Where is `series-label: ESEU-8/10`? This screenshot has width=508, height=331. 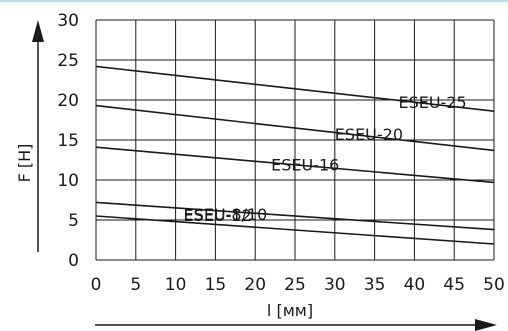
series-label: ESEU-8/10 is located at coordinates (226, 214).